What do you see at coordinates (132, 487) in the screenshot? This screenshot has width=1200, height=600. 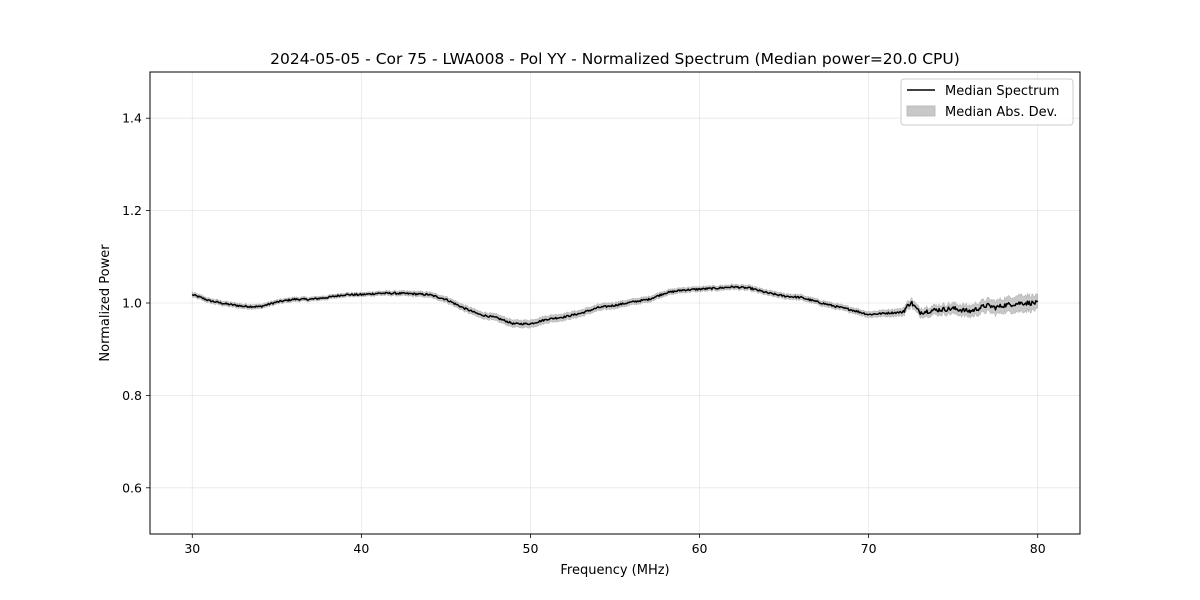 I see `y-tick-label: 0.6` at bounding box center [132, 487].